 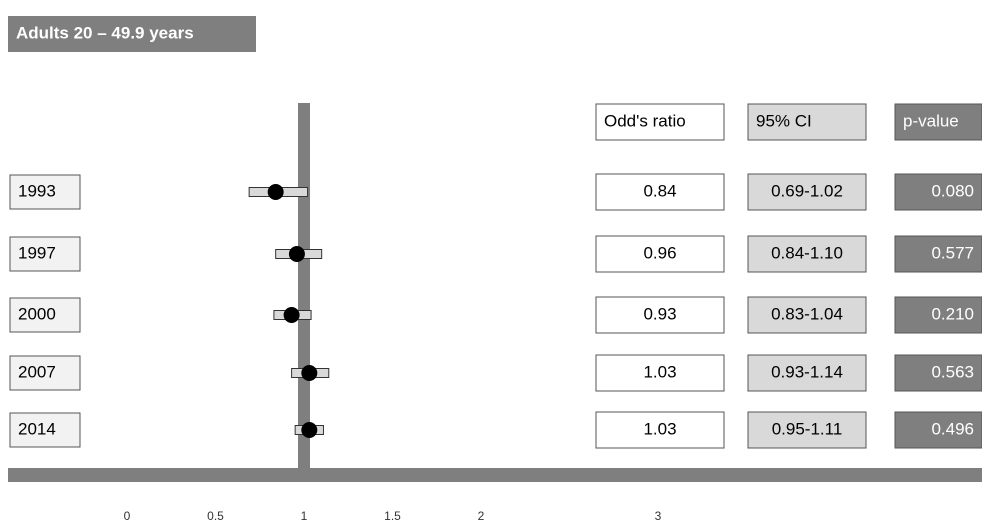 I want to click on chart-title: Adults 20 – 49.9 years, so click(x=105, y=32).